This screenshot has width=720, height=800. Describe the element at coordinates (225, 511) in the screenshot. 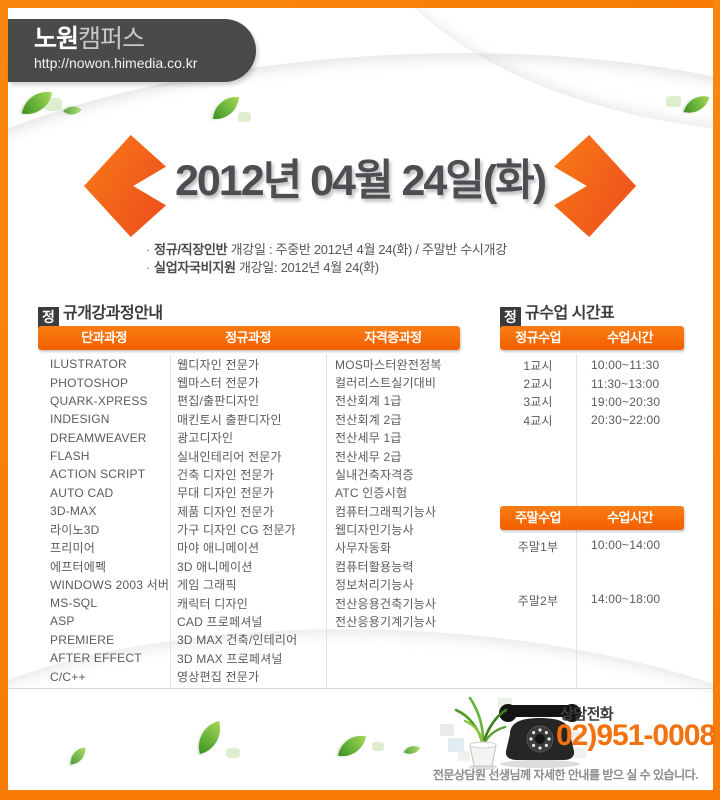

I see `course-row-cell: 제품 디자인 전문가` at that location.